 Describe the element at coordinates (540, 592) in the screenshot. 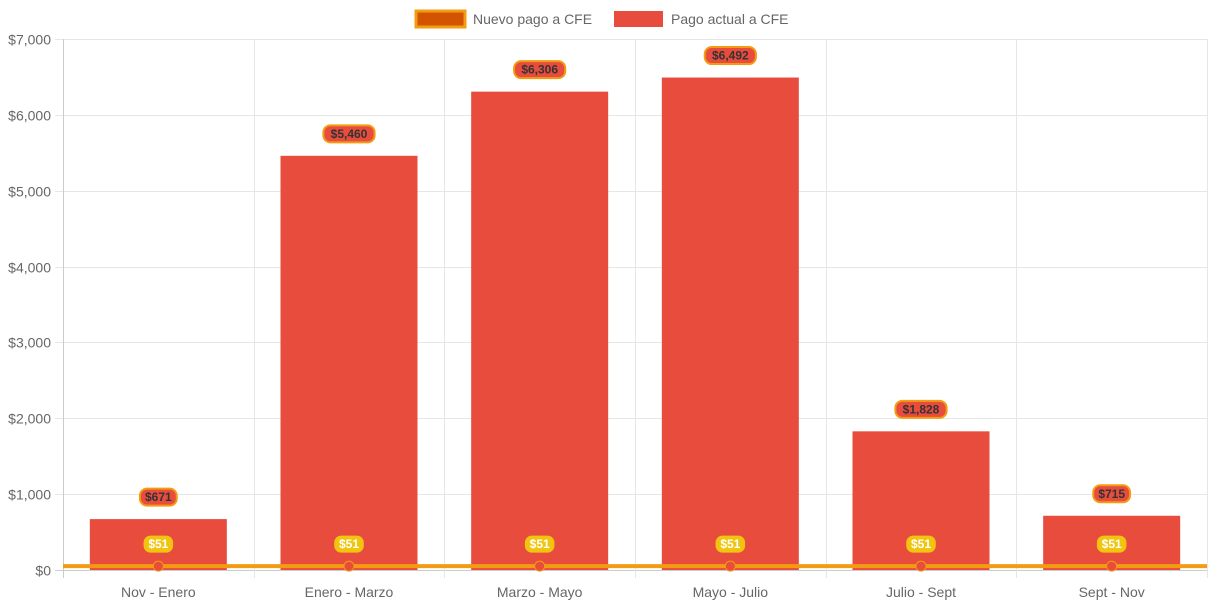

I see `x-tick-label: Marzo - Mayo` at that location.